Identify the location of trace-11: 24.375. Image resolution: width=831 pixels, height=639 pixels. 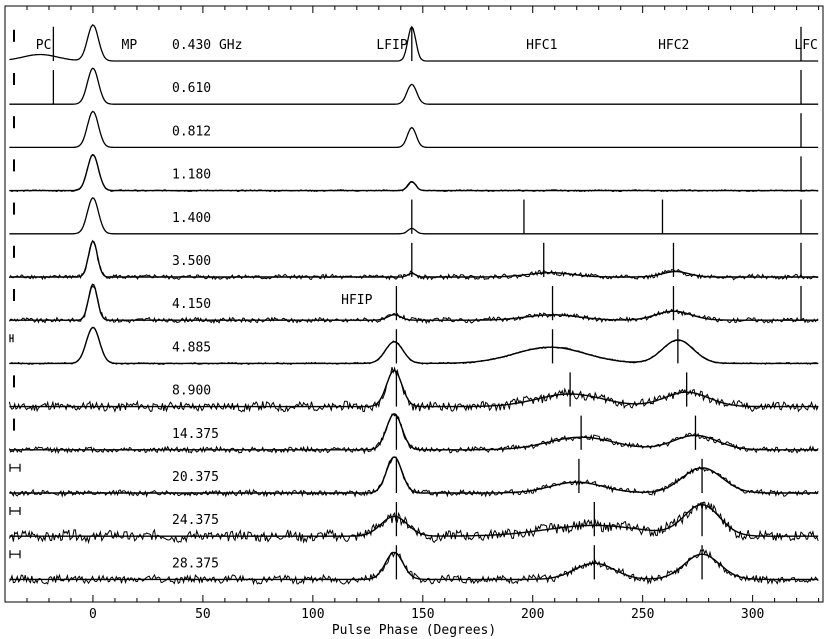
(413, 523).